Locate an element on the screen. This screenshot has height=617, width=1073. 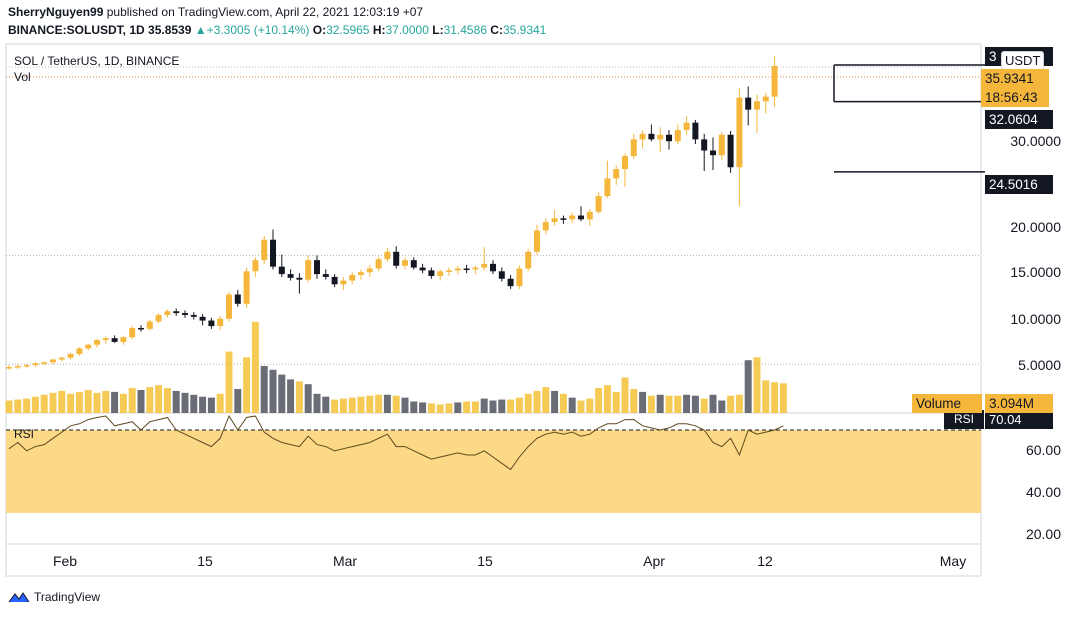
author-name: SherryNguyen99 is located at coordinates (56, 12).